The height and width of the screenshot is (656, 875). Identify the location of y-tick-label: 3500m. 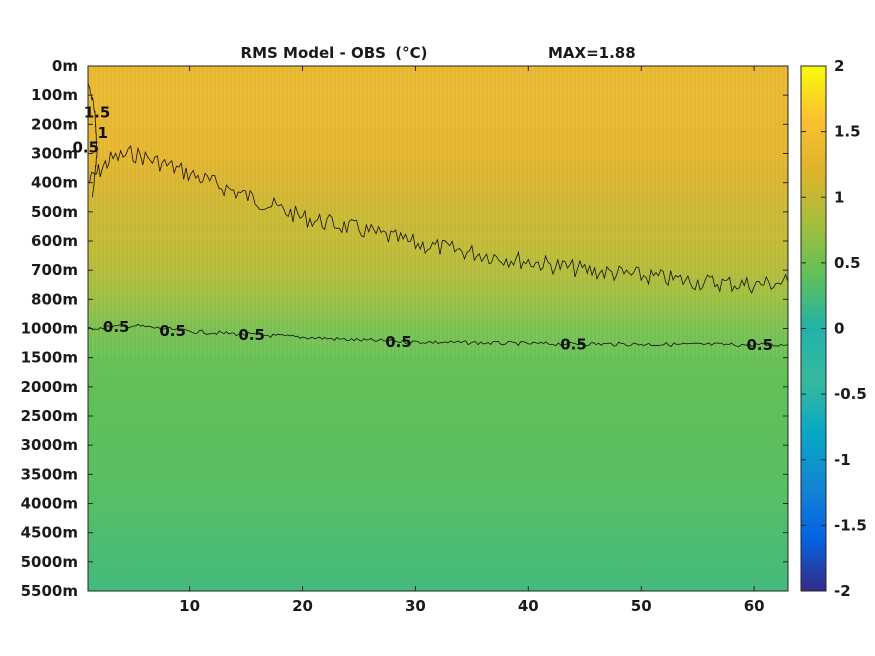
(49, 474).